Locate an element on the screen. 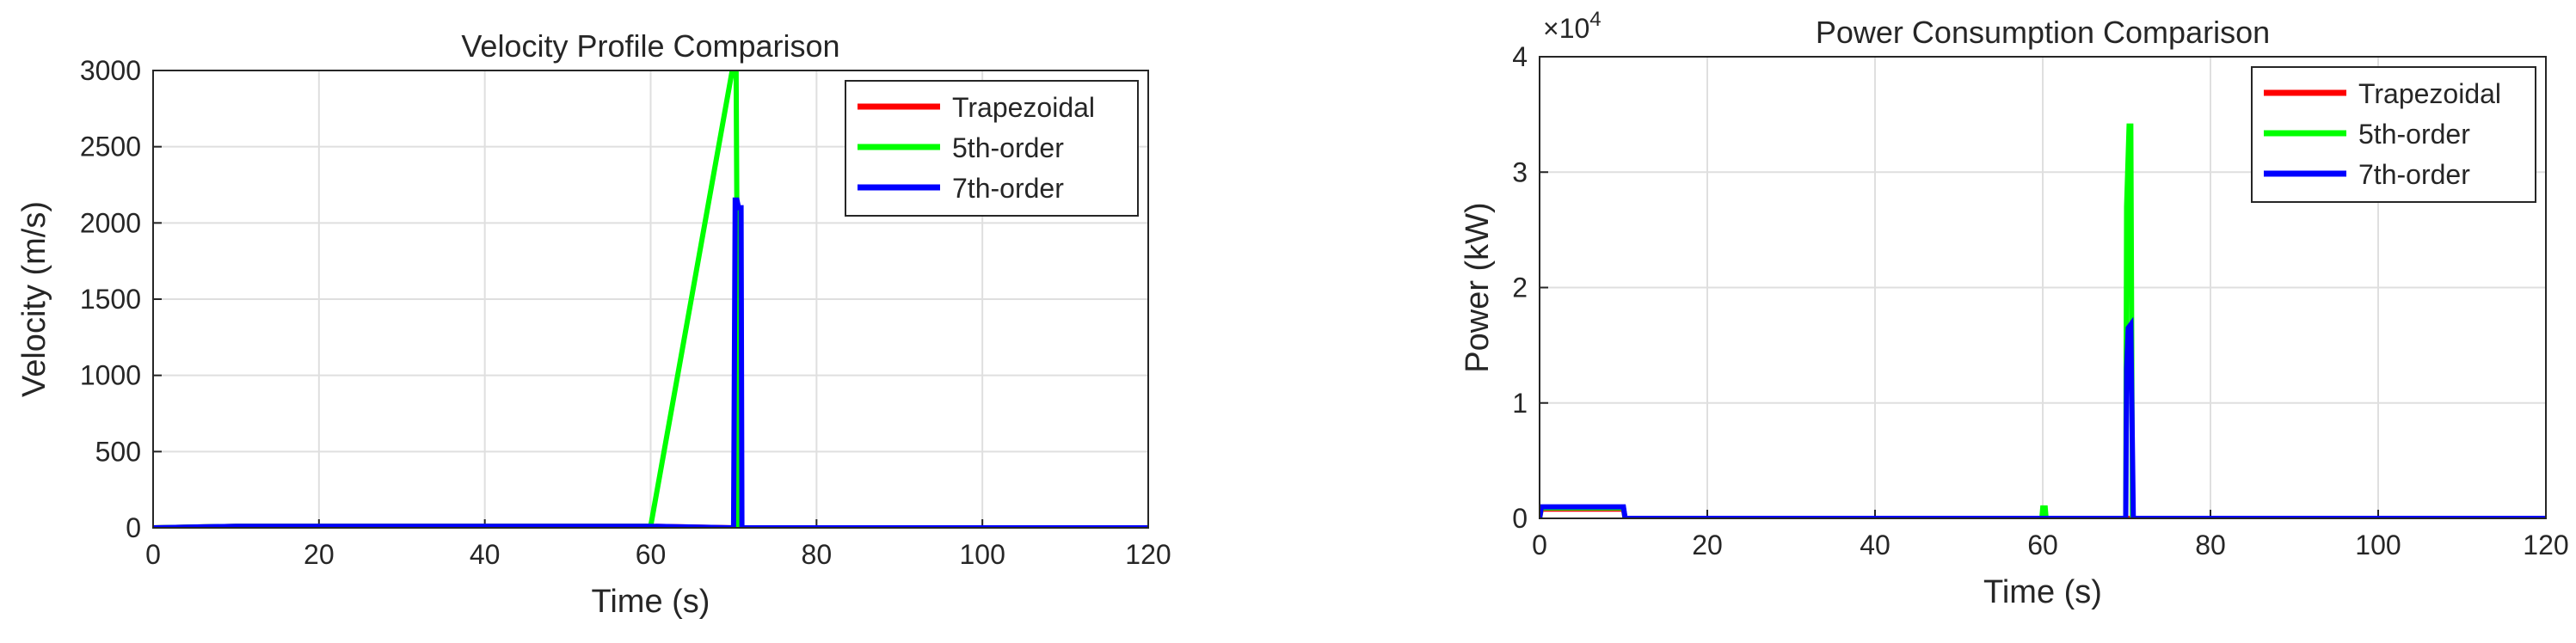  legend-box is located at coordinates (992, 148).